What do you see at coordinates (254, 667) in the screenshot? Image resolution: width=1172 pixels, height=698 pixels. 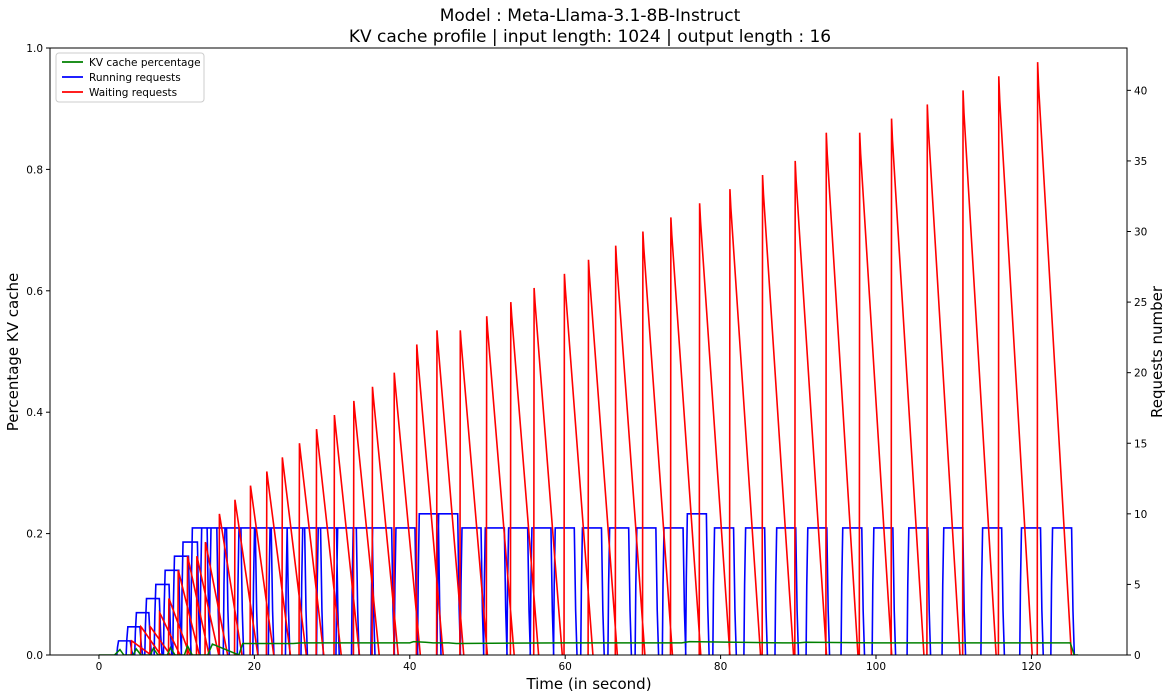 I see `x-tick-label: 20` at bounding box center [254, 667].